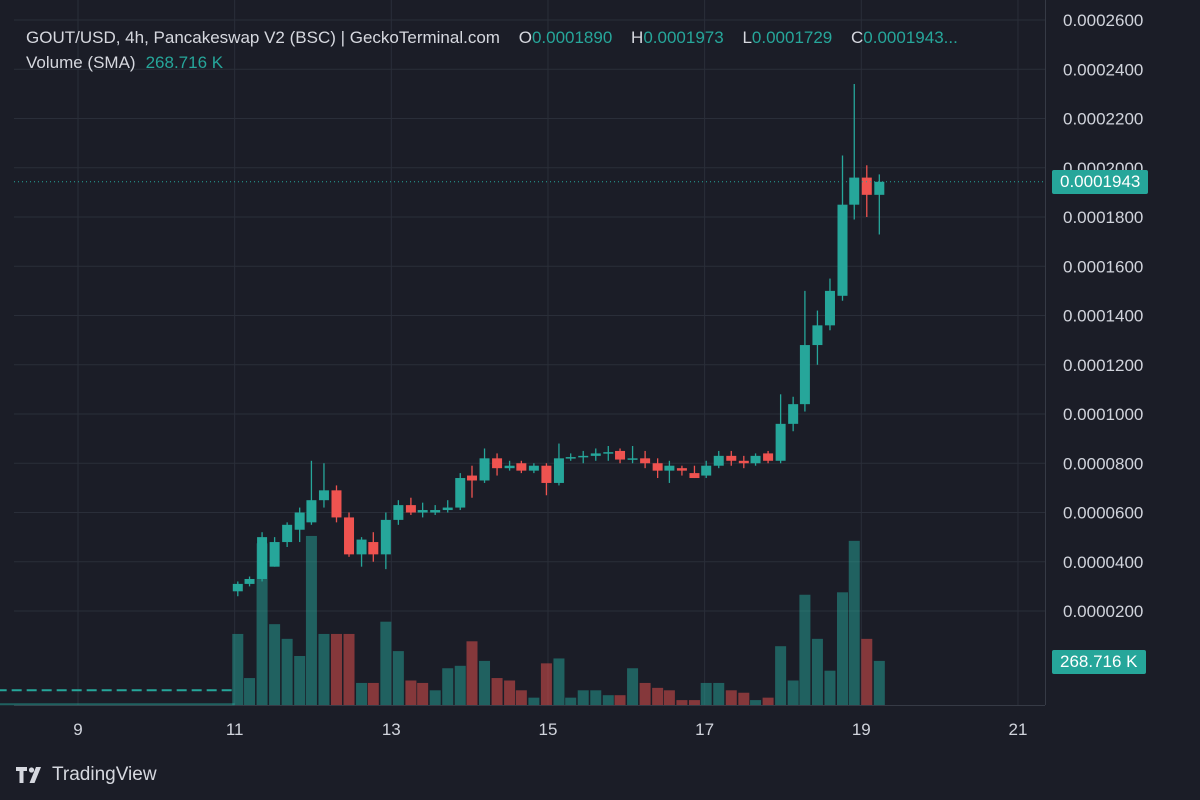  What do you see at coordinates (1100, 181) in the screenshot?
I see `last-price-tag: 0.0001943` at bounding box center [1100, 181].